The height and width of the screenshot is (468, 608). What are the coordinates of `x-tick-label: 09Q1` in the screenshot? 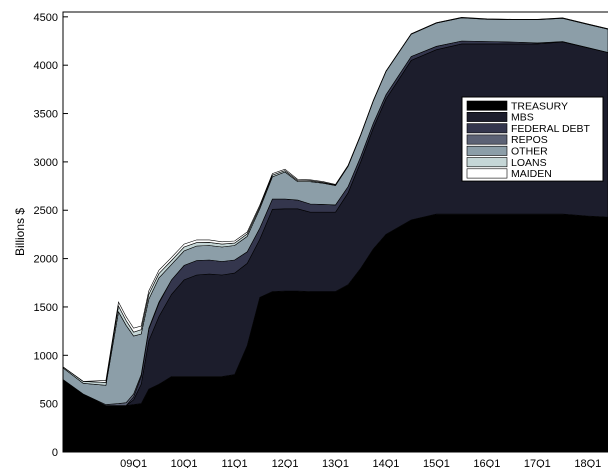 It's located at (133, 463).